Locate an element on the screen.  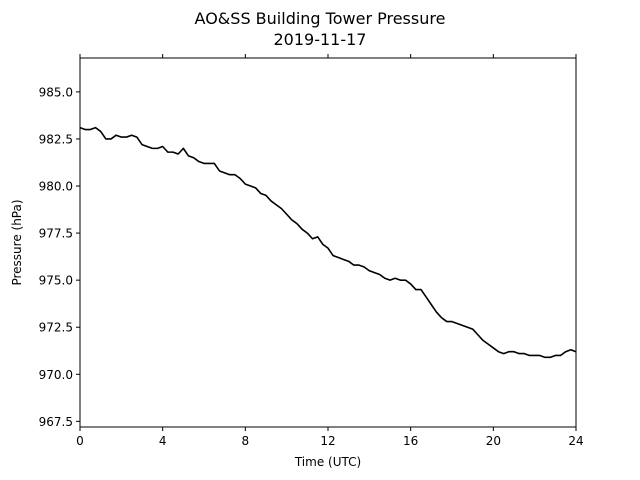
y-tick-label: 967.5 is located at coordinates (56, 422).